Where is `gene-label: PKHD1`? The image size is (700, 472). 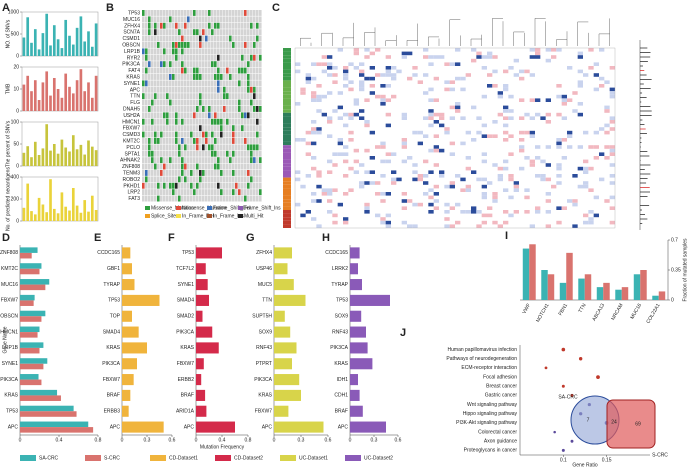
gene-label: PKHD1 is located at coordinates (131, 186).